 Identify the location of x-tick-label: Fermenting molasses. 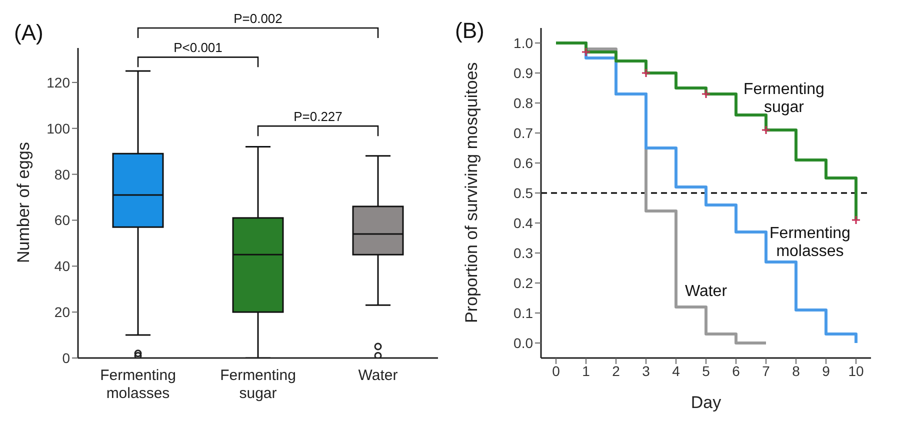
(138, 384).